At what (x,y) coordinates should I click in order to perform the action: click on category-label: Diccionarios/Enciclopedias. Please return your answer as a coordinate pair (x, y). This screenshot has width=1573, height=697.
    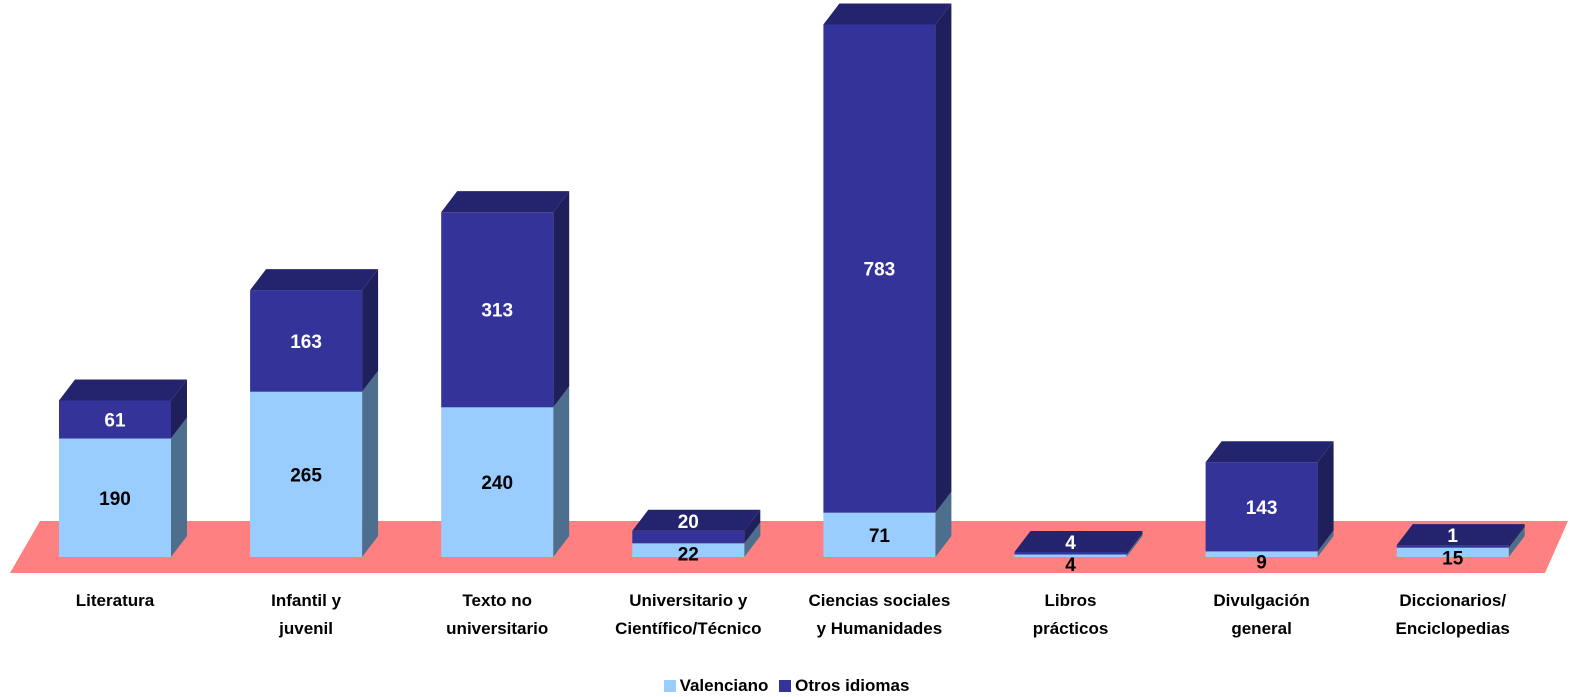
    Looking at the image, I should click on (1453, 614).